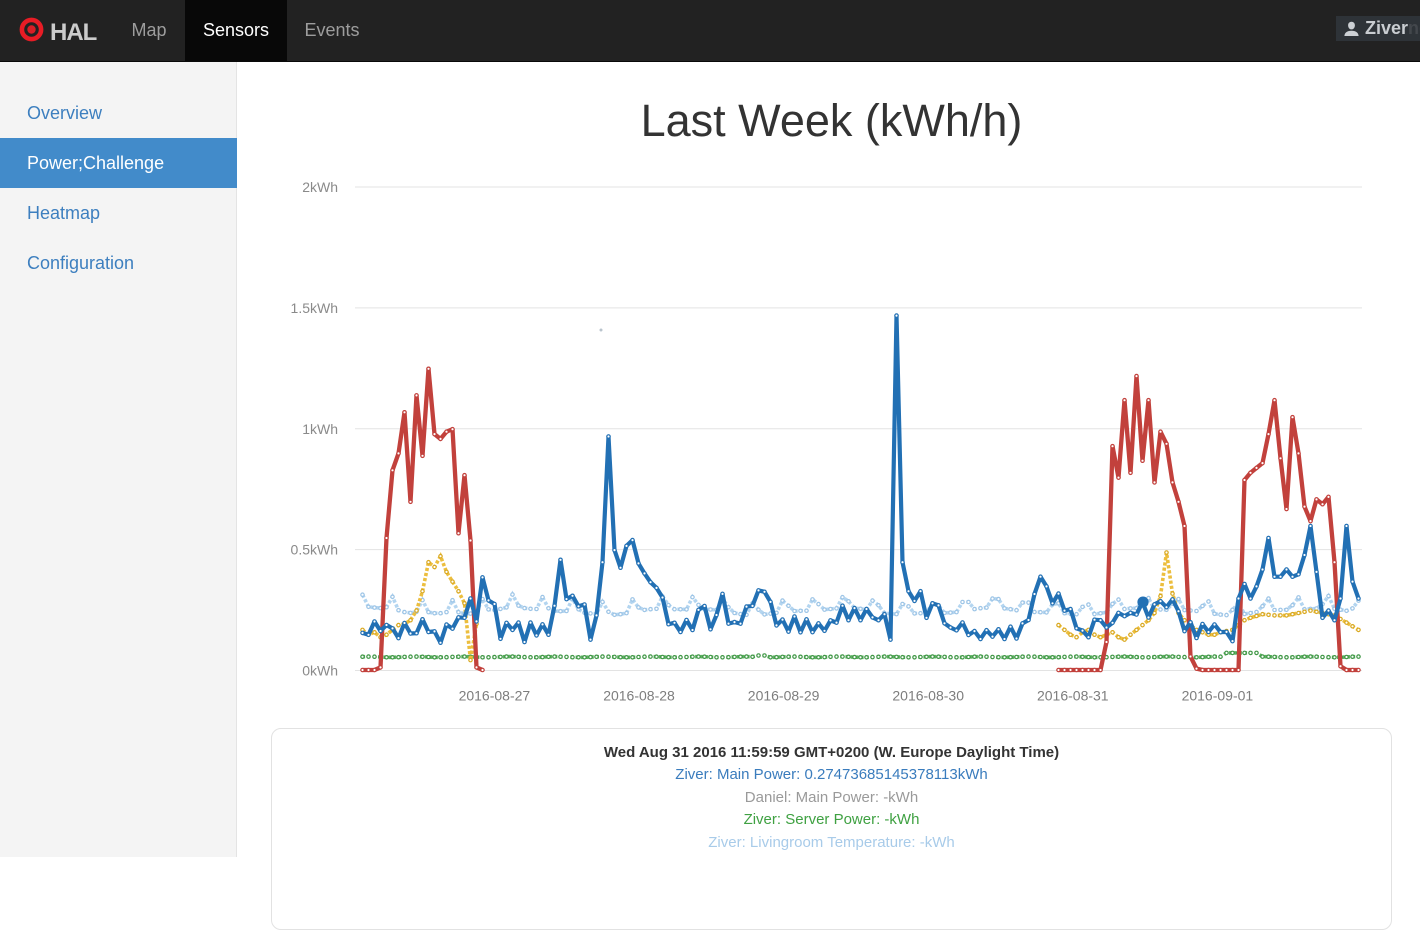 This screenshot has height=930, width=1420. What do you see at coordinates (320, 429) in the screenshot?
I see `svg-text: 1kWh` at bounding box center [320, 429].